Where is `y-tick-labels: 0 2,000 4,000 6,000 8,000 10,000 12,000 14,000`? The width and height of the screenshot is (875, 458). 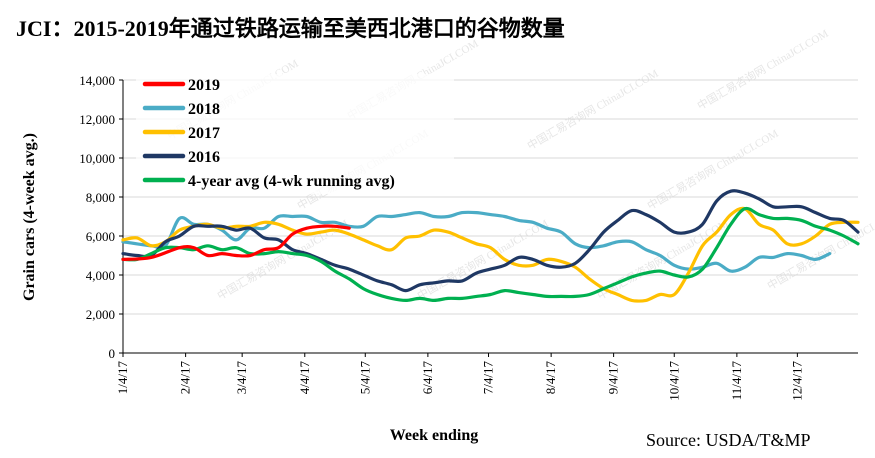 y-tick-labels: 0 2,000 4,000 6,000 8,000 10,000 12,000 14,000 is located at coordinates (97, 217).